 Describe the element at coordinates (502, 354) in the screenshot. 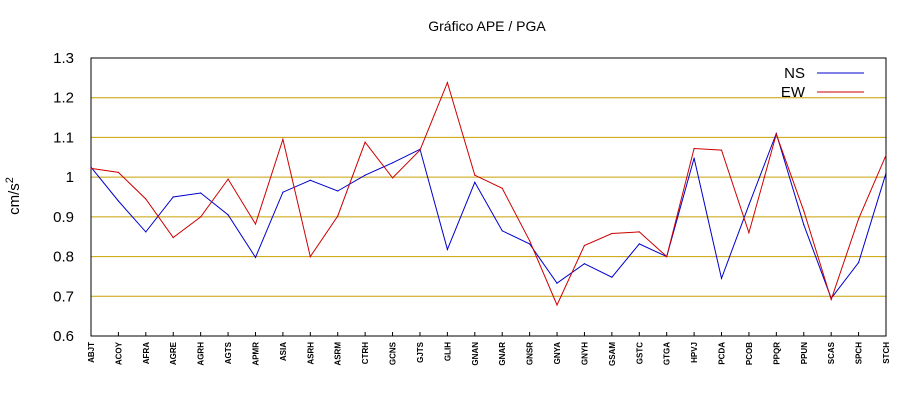

I see `x-tick-label: GNAR` at that location.